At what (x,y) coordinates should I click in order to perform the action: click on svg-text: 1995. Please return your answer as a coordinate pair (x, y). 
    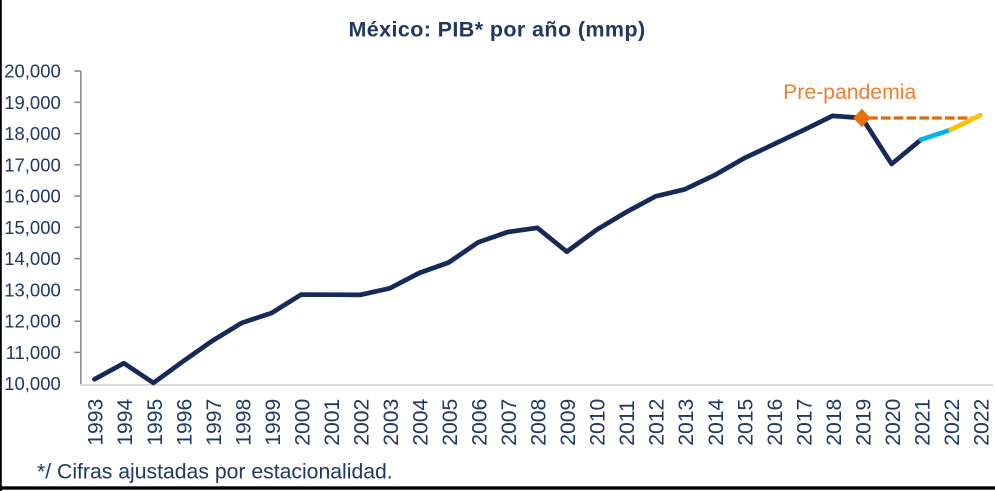
    Looking at the image, I should click on (155, 422).